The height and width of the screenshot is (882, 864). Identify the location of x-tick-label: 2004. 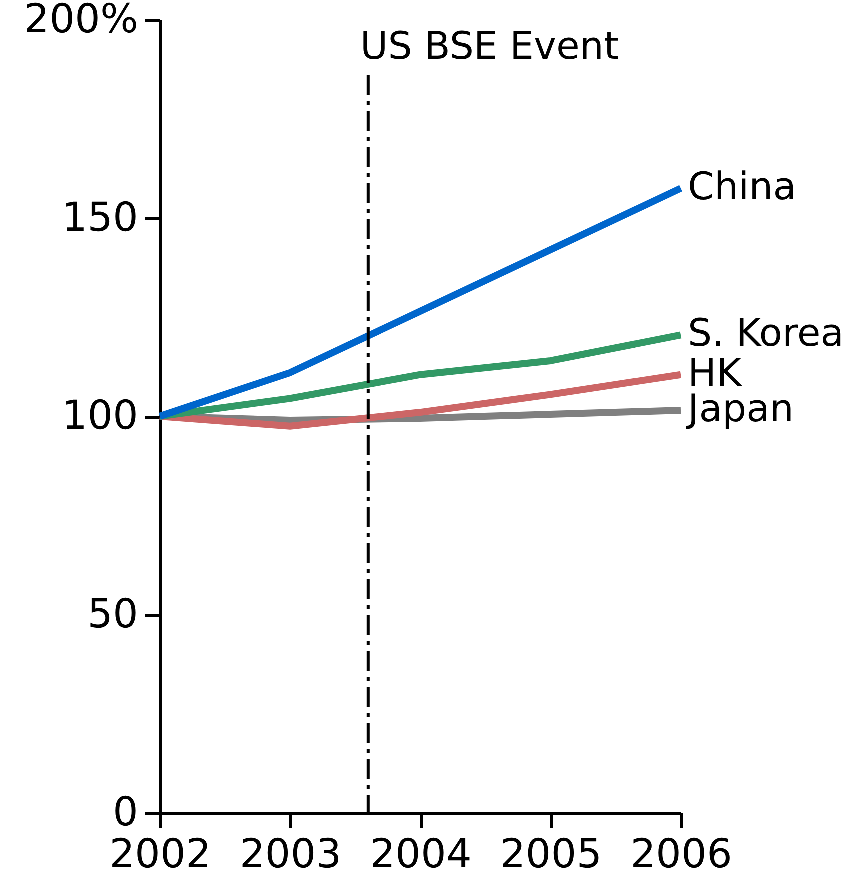
(421, 855).